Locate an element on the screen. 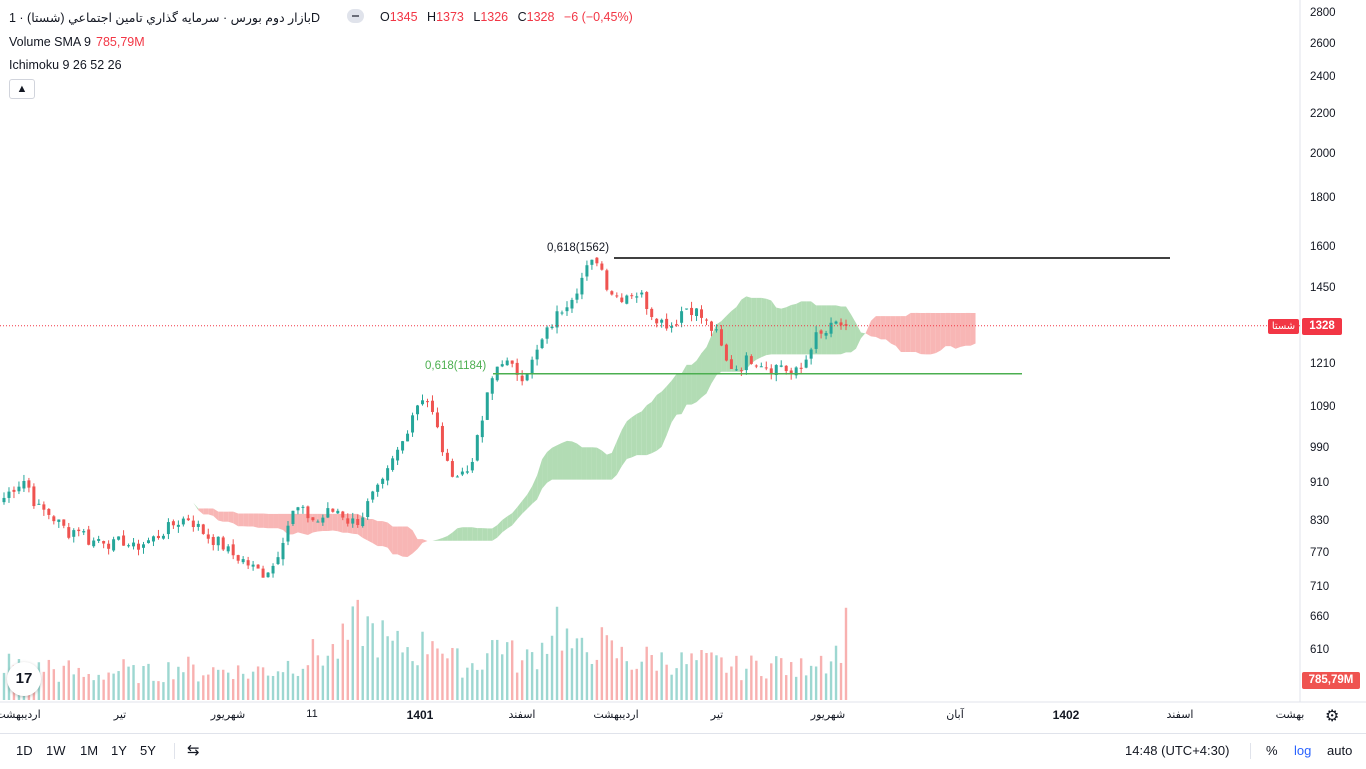  timeframe-1w: 1W is located at coordinates (56, 750).